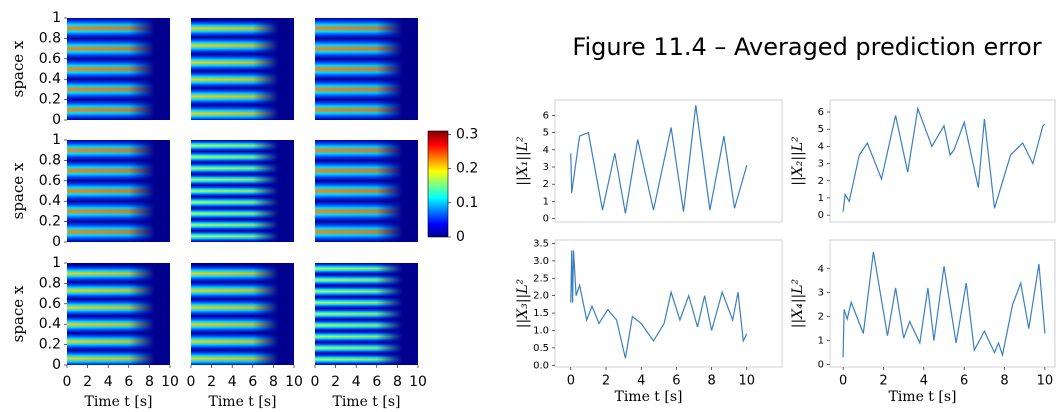  Describe the element at coordinates (541, 261) in the screenshot. I see `y-tick-label: 3.0` at that location.